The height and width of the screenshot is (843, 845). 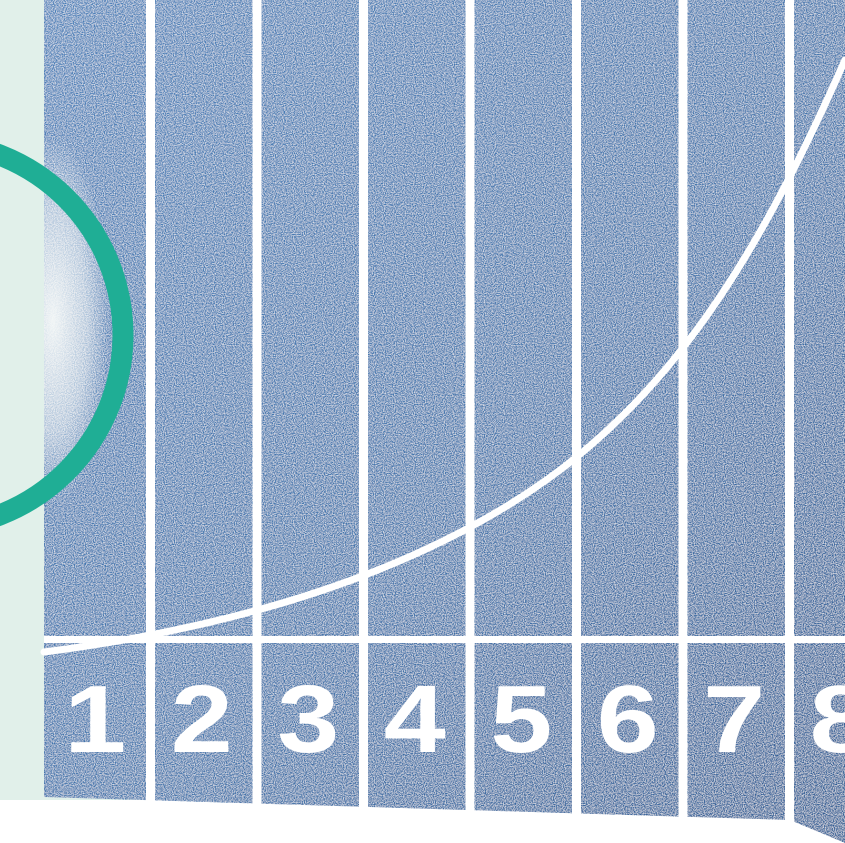 What do you see at coordinates (444, 639) in the screenshot?
I see `start-line` at bounding box center [444, 639].